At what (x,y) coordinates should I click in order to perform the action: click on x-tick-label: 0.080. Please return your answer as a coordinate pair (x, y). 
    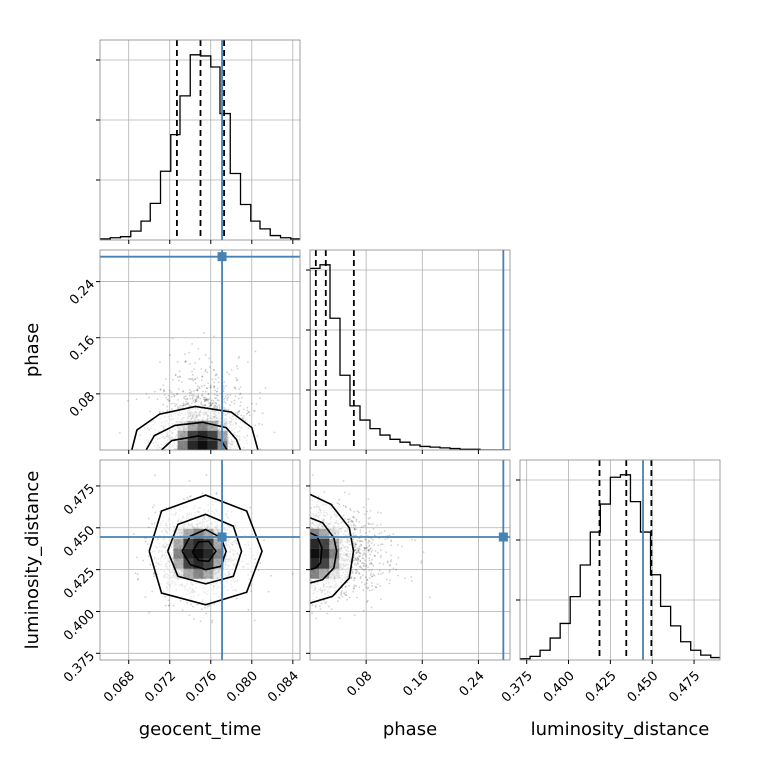
    Looking at the image, I should click on (242, 687).